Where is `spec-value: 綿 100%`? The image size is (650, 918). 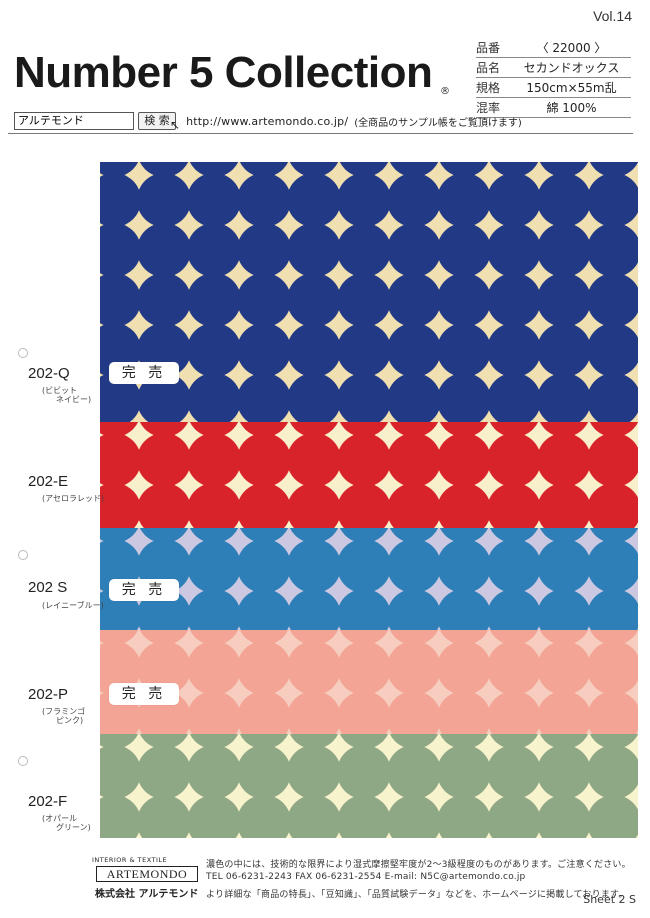
spec-value: 綿 100% is located at coordinates (571, 108).